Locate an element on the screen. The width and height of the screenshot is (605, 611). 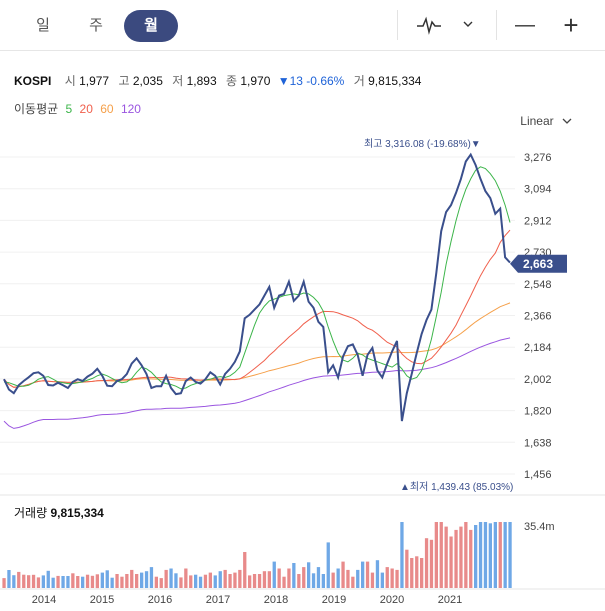
tab-weekly: 주 is located at coordinates (96, 25).